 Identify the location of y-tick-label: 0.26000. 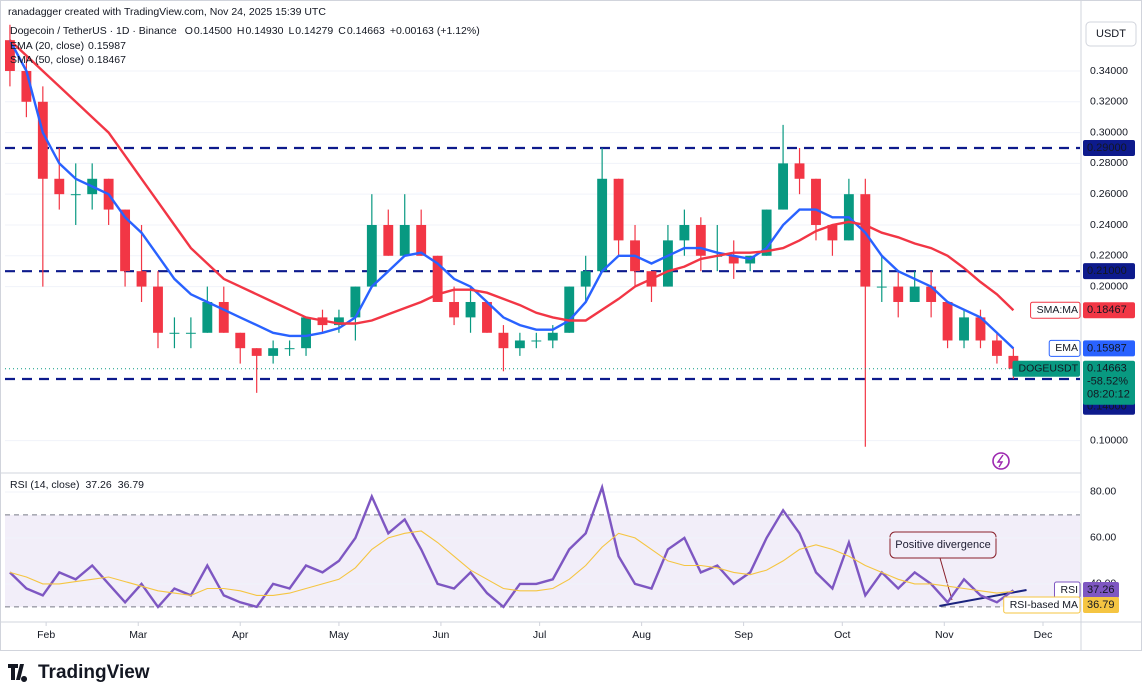
(1109, 194).